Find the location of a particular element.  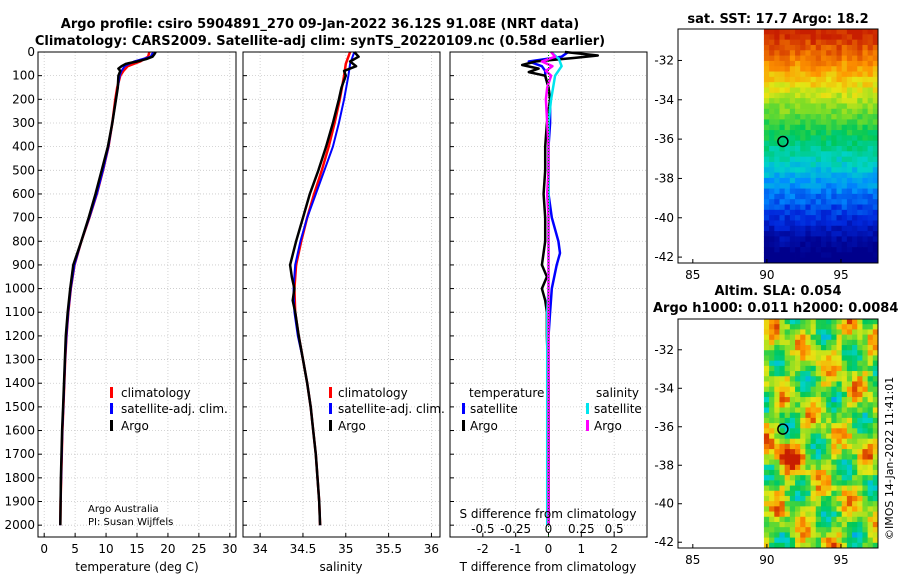

y-tick-label: 1800 is located at coordinates (19, 478).